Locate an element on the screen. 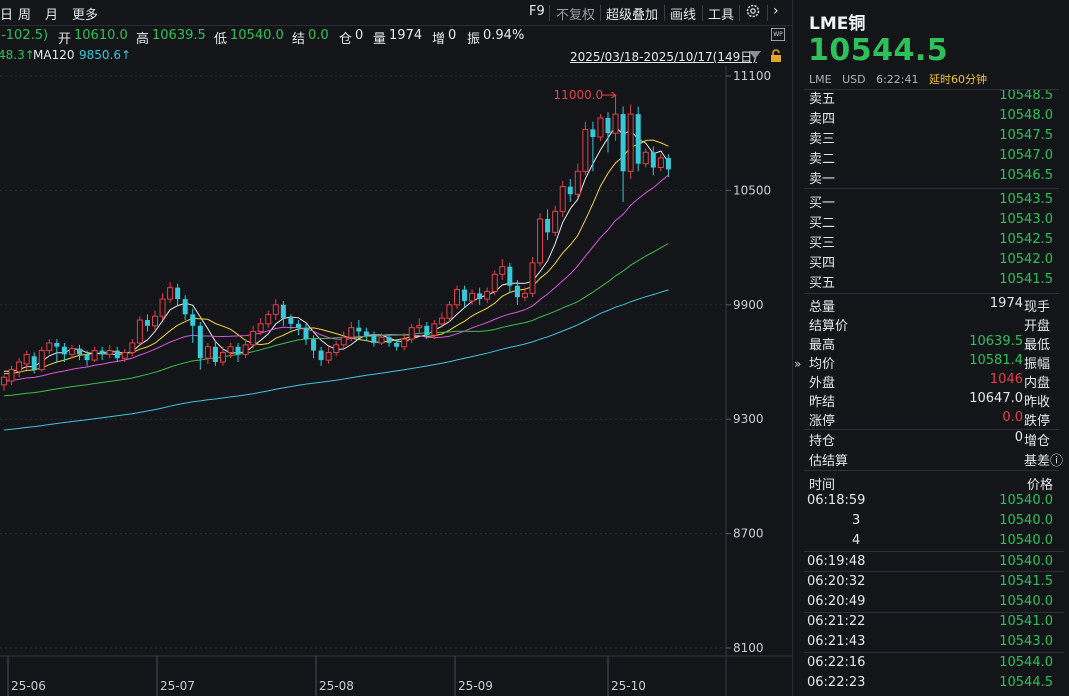 This screenshot has height=696, width=1069. stat-value: 10639.5 is located at coordinates (996, 341).